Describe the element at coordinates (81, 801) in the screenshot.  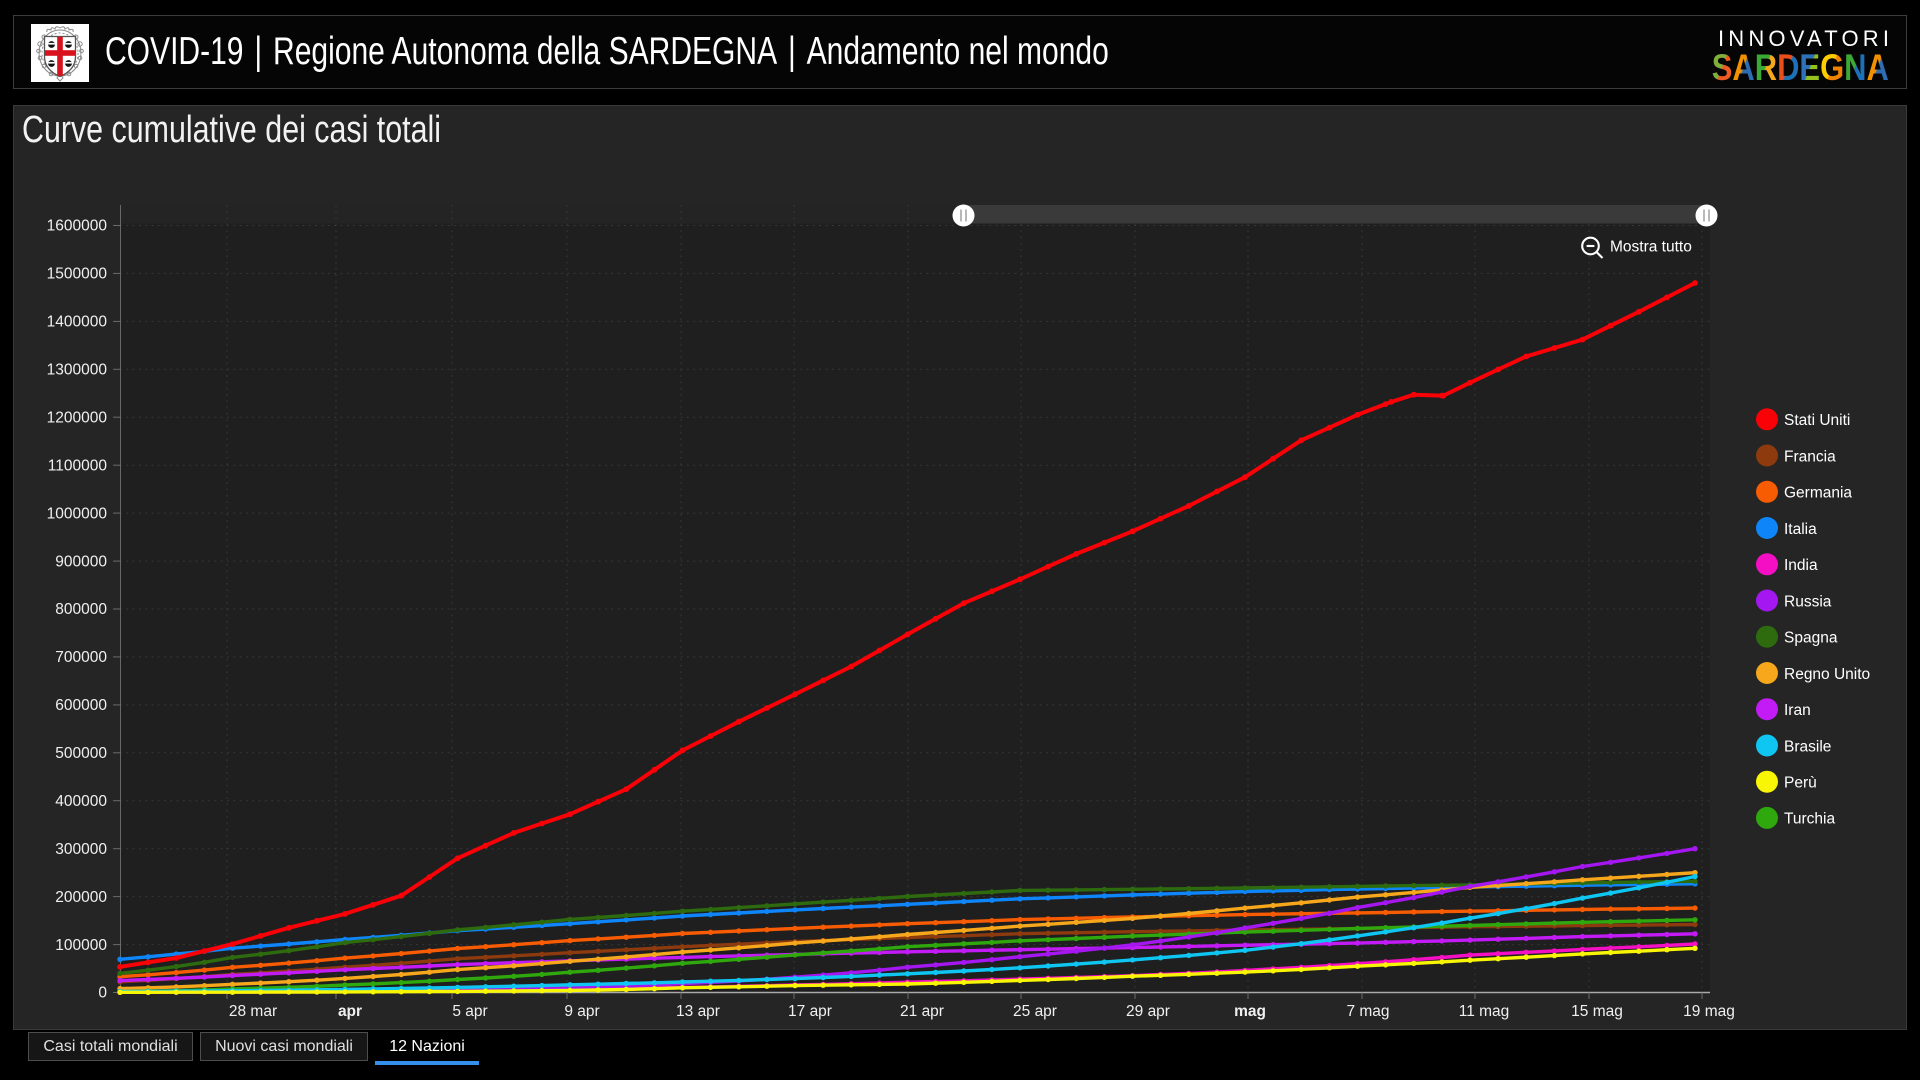
I see `svg-text: 400000` at that location.